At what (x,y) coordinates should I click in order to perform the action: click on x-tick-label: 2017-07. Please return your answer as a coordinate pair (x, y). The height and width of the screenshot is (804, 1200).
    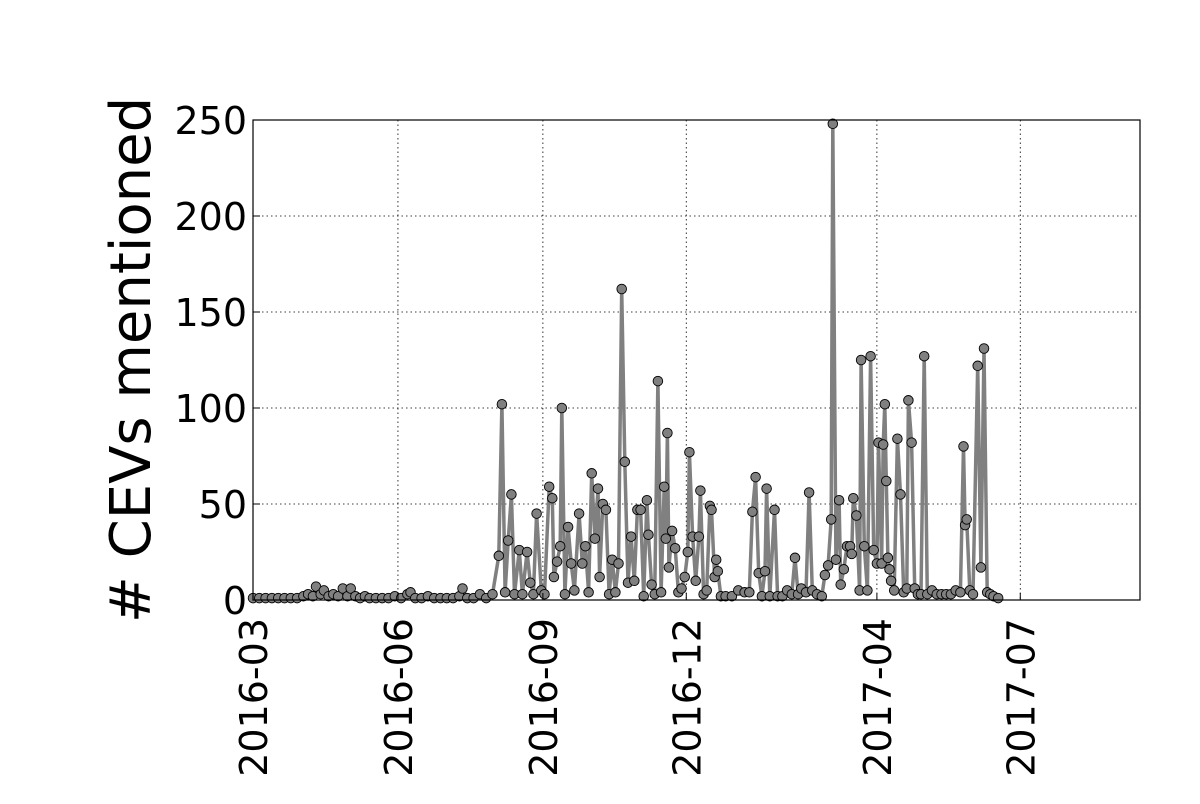
    Looking at the image, I should click on (1021, 697).